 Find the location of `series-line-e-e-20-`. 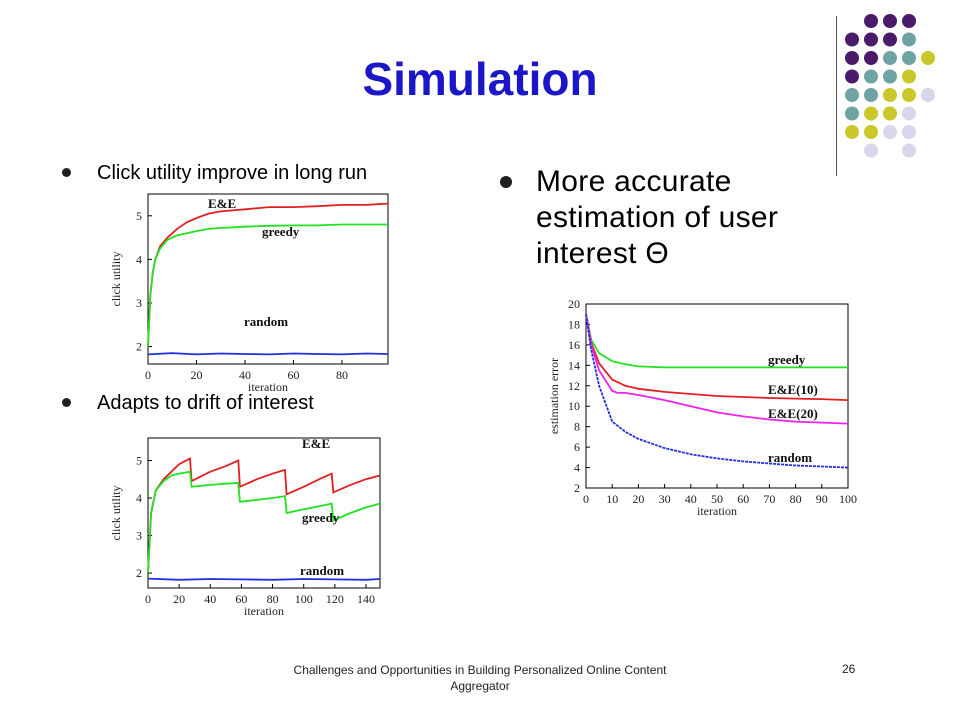

series-line-e-e-20- is located at coordinates (717, 369).